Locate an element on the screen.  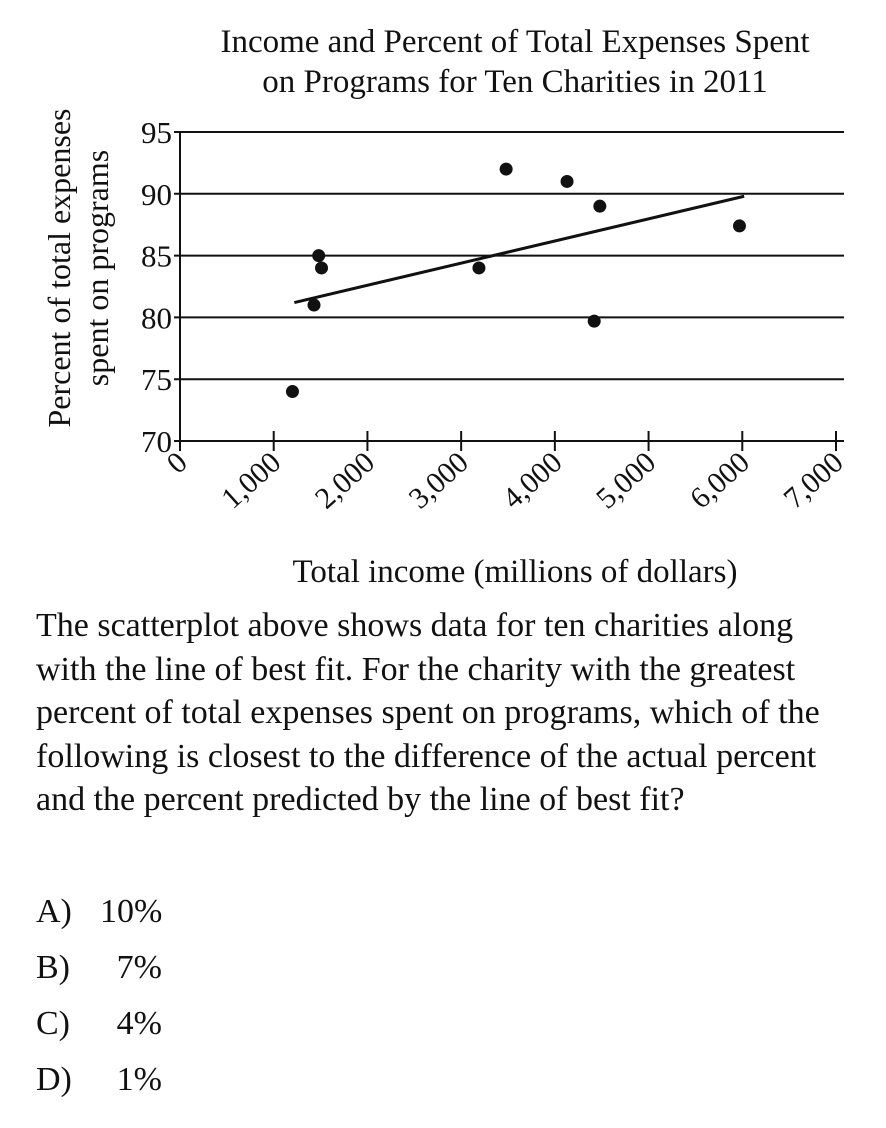
y-tick-label: 95 is located at coordinates (156, 132).